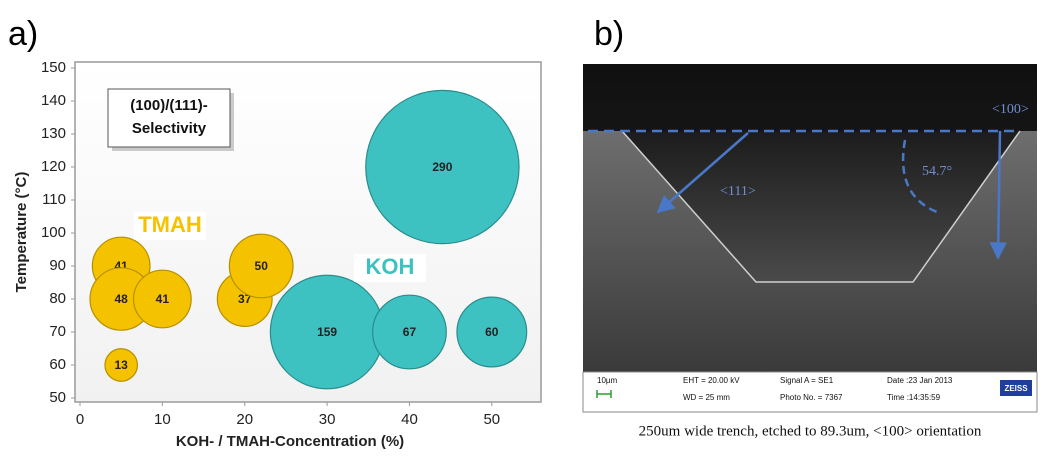  Describe the element at coordinates (919, 176) in the screenshot. I see `angle-arc` at that location.